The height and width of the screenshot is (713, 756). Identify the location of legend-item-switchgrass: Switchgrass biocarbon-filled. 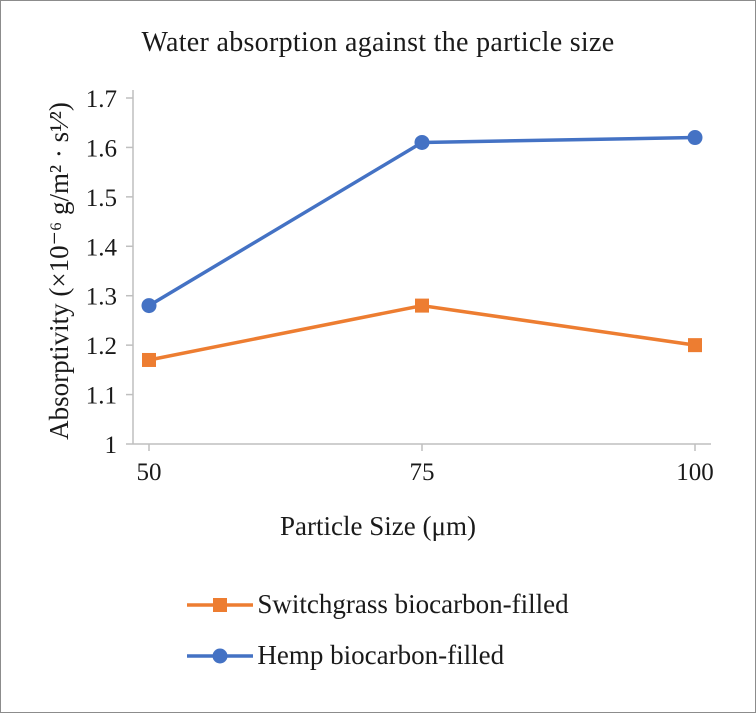
(378, 604).